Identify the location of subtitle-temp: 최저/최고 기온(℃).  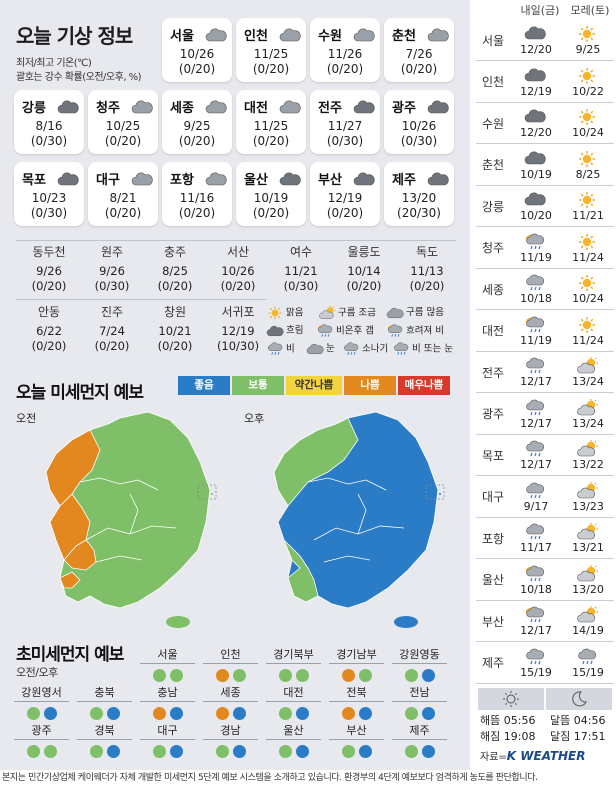
(54, 63).